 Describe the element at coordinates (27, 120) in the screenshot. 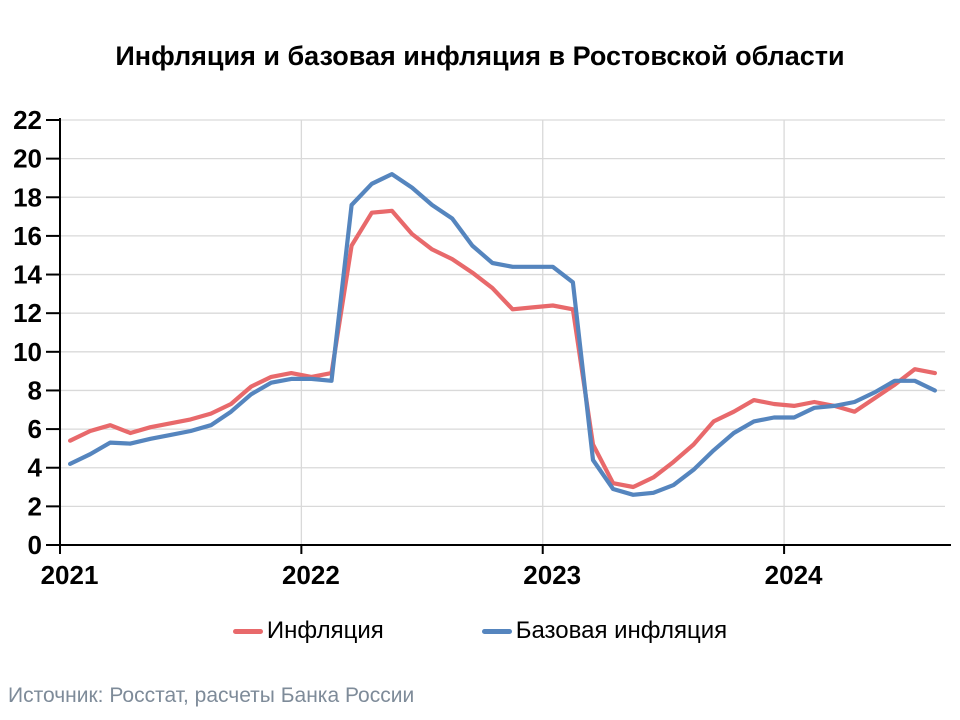

I see `y-axis-tick-label: 22` at that location.